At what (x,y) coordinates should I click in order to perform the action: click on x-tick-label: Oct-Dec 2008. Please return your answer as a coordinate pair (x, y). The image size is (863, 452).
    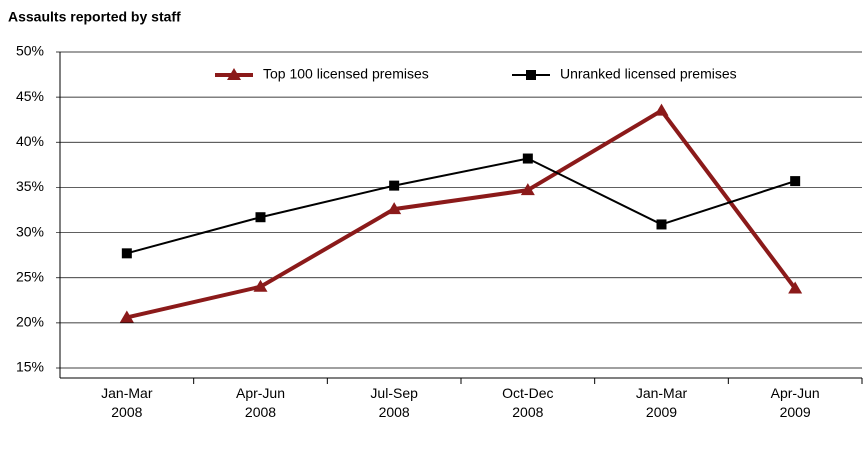
    Looking at the image, I should click on (528, 402).